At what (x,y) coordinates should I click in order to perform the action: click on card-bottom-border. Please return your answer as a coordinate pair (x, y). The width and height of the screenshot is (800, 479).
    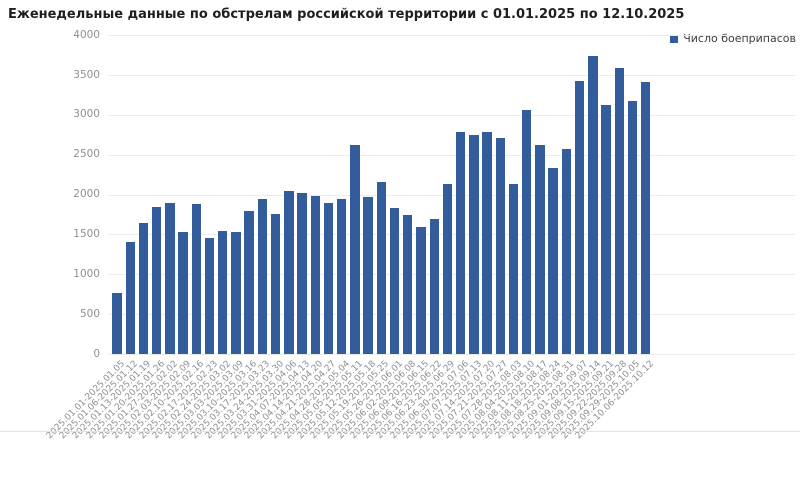
    Looking at the image, I should click on (400, 431).